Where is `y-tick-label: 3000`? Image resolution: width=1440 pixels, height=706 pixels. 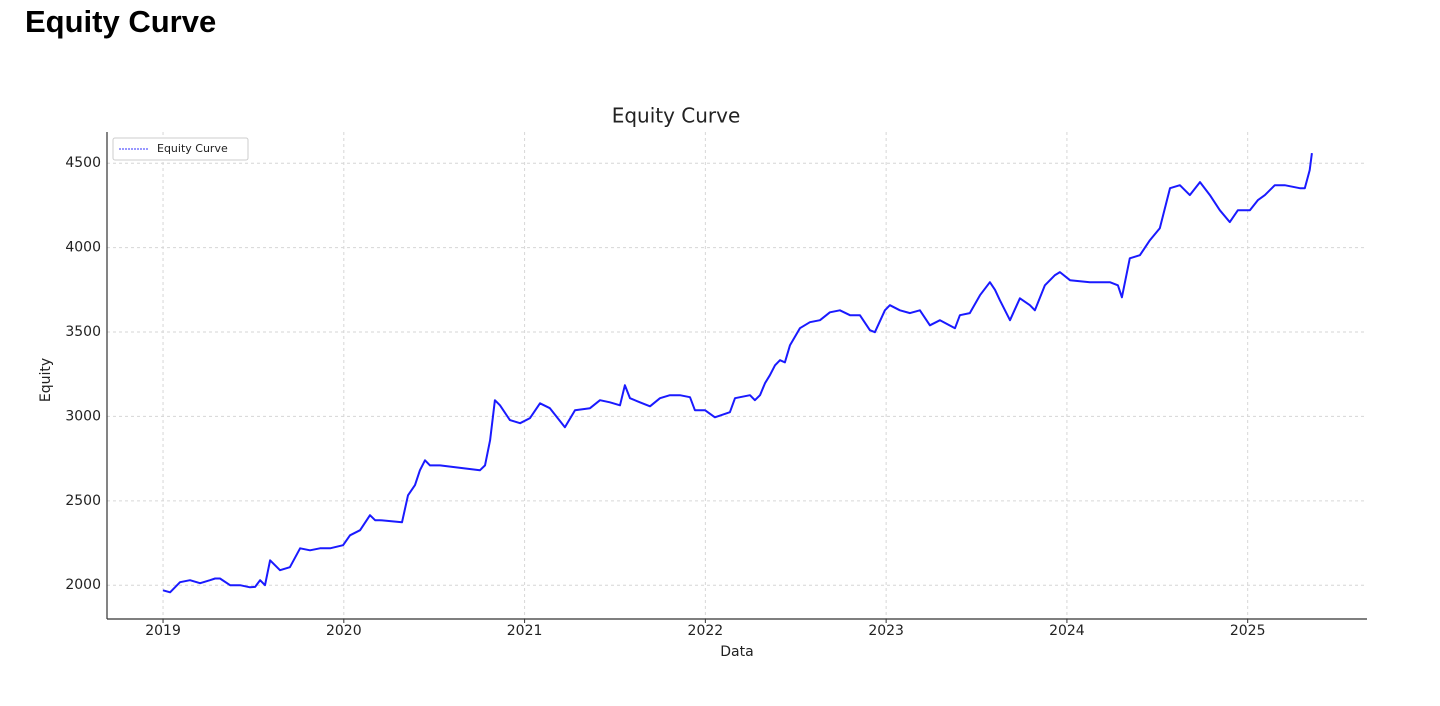
y-tick-label: 3000 is located at coordinates (83, 416).